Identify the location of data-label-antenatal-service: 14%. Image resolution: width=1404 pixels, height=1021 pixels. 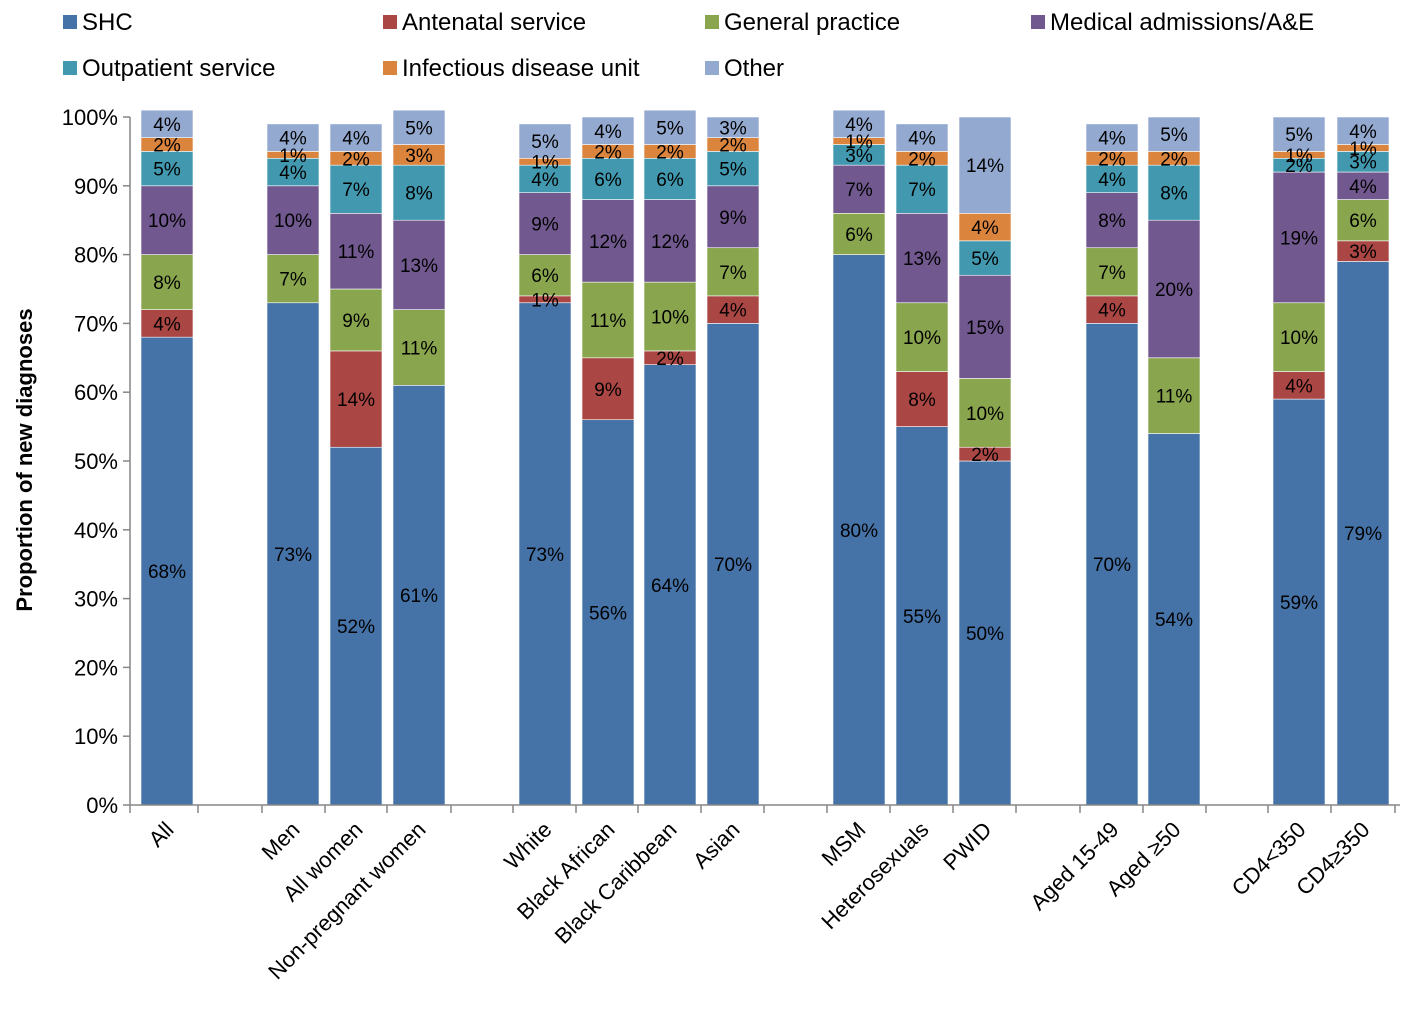
(356, 400).